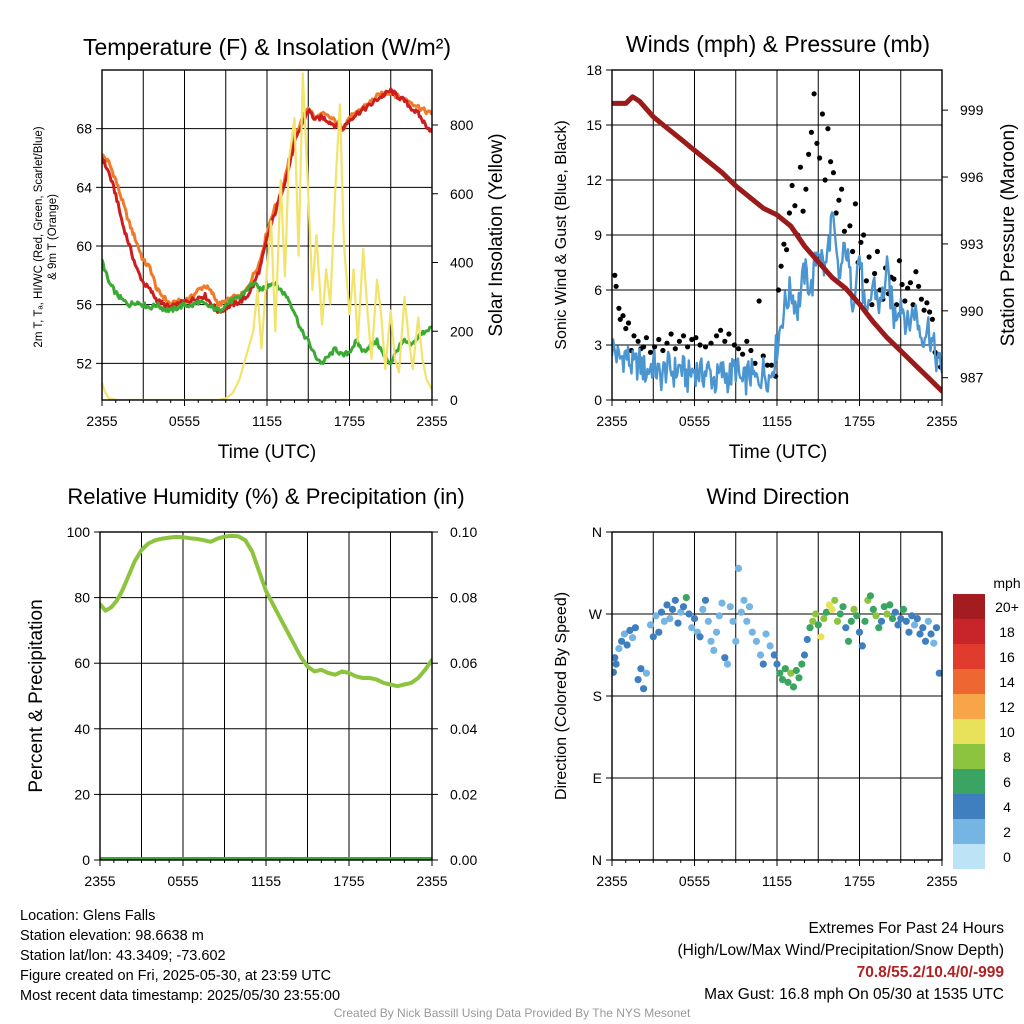 The image size is (1024, 1024). What do you see at coordinates (1007, 682) in the screenshot?
I see `legend-label: 14` at bounding box center [1007, 682].